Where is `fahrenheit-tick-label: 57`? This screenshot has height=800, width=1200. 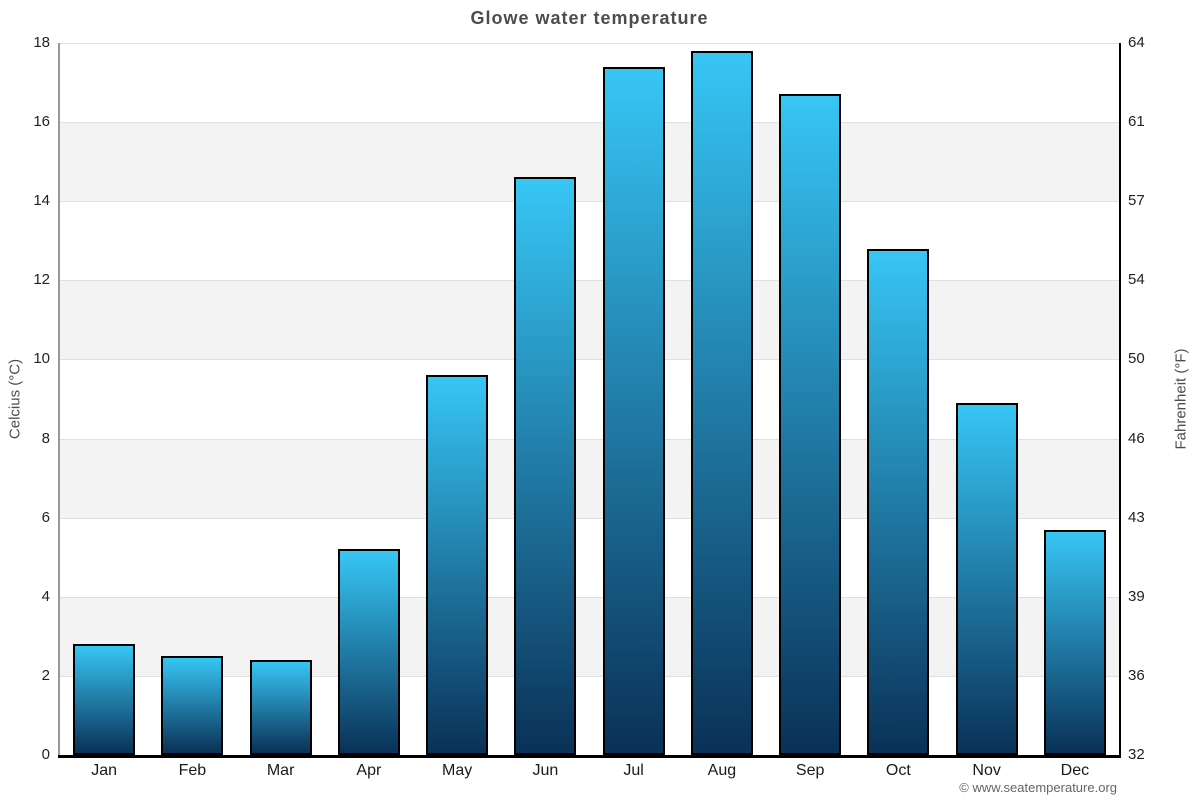 fahrenheit-tick-label: 57 is located at coordinates (1136, 201).